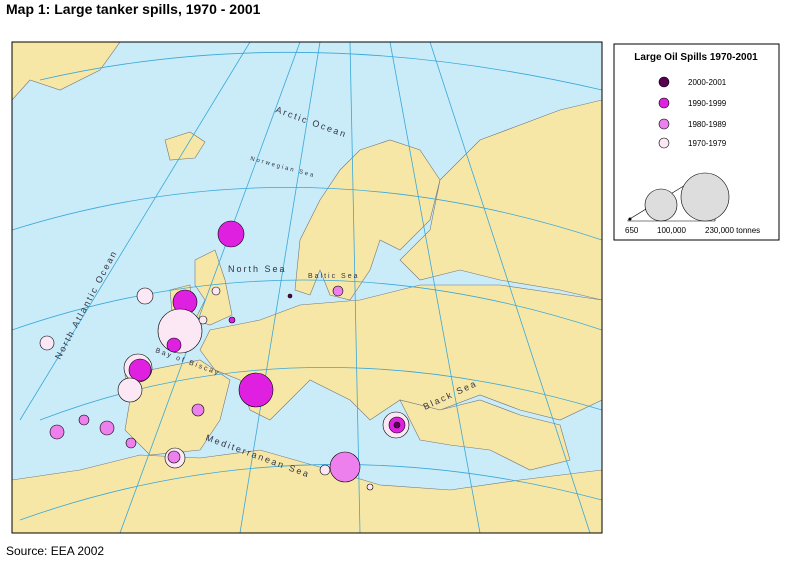 Image resolution: width=787 pixels, height=567 pixels. I want to click on source: Source: EEA 2002, so click(55, 551).